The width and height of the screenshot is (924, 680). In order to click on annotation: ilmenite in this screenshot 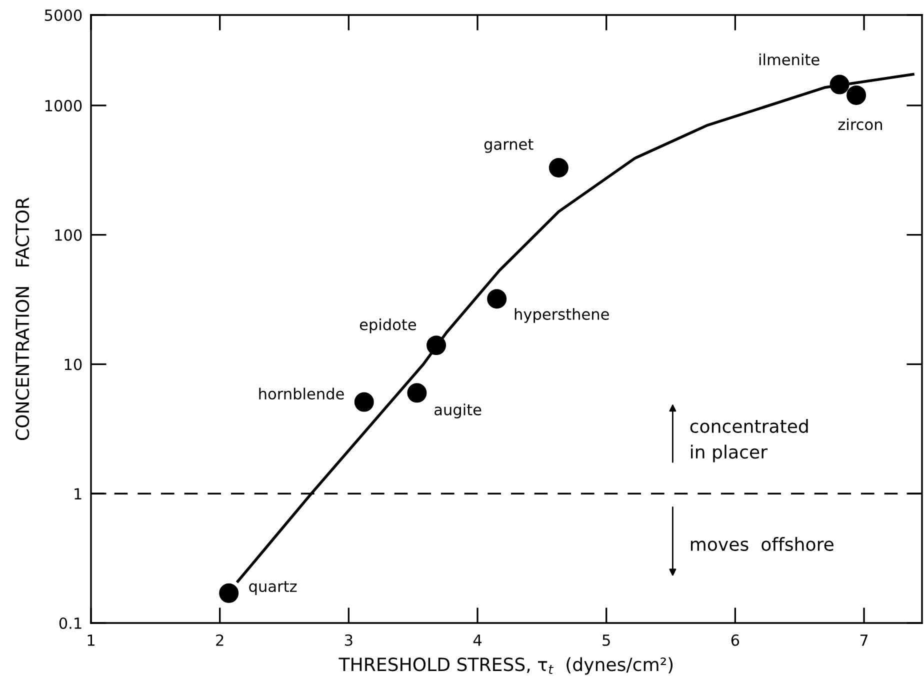, I will do `click(789, 60)`.